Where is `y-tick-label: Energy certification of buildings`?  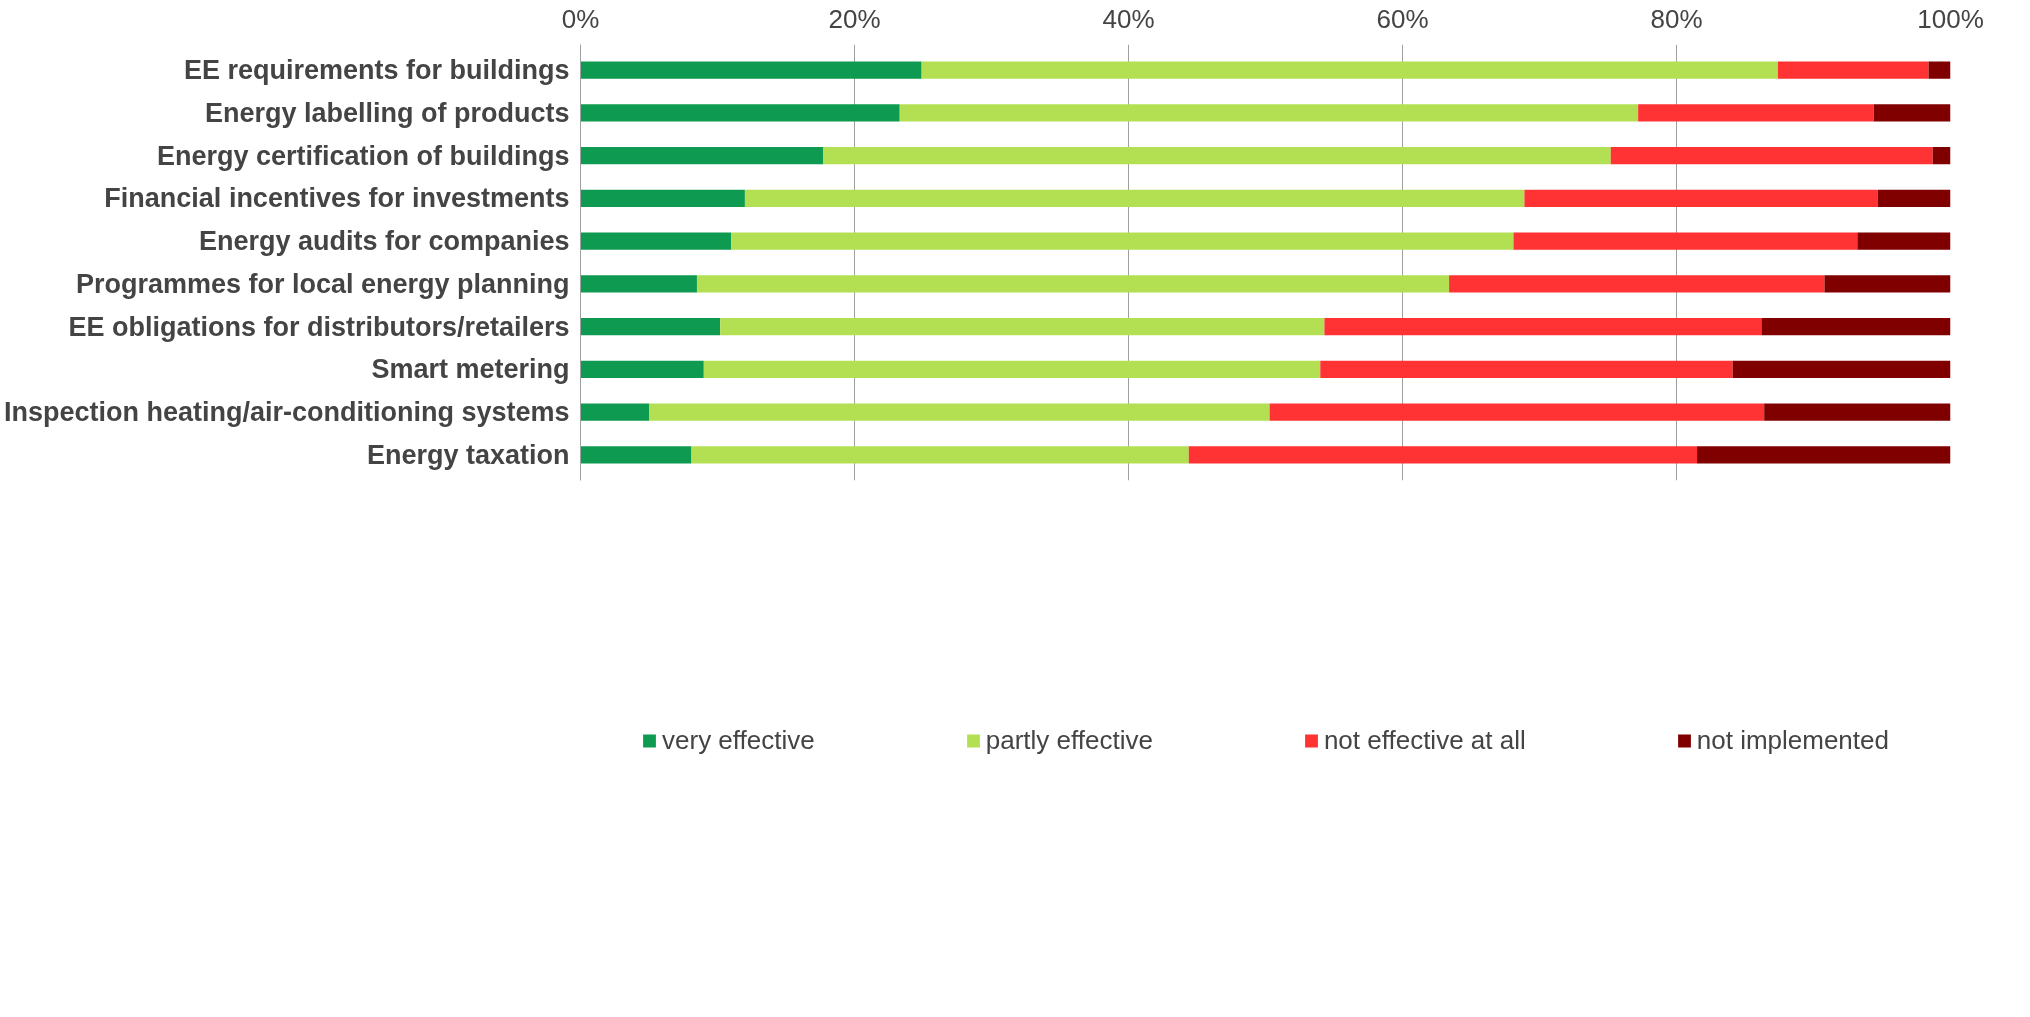 y-tick-label: Energy certification of buildings is located at coordinates (363, 155).